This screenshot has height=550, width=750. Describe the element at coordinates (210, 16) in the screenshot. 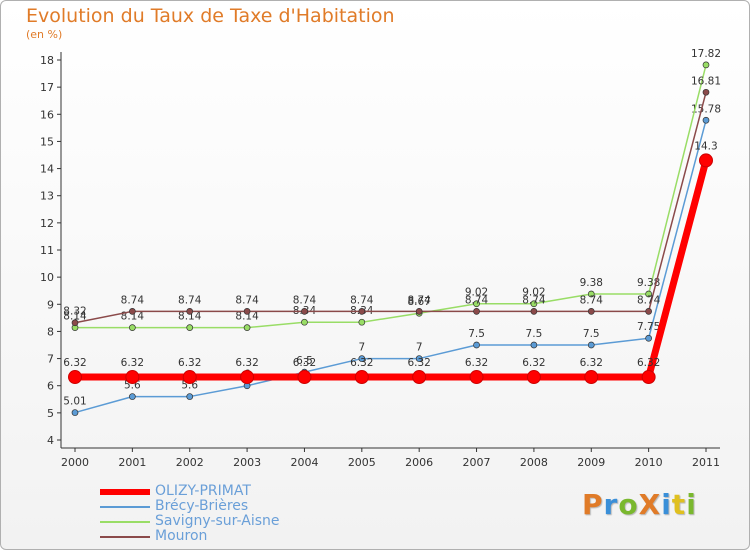

I see `chart-title: Evolution du Taux de Taxe d'Habitation` at that location.